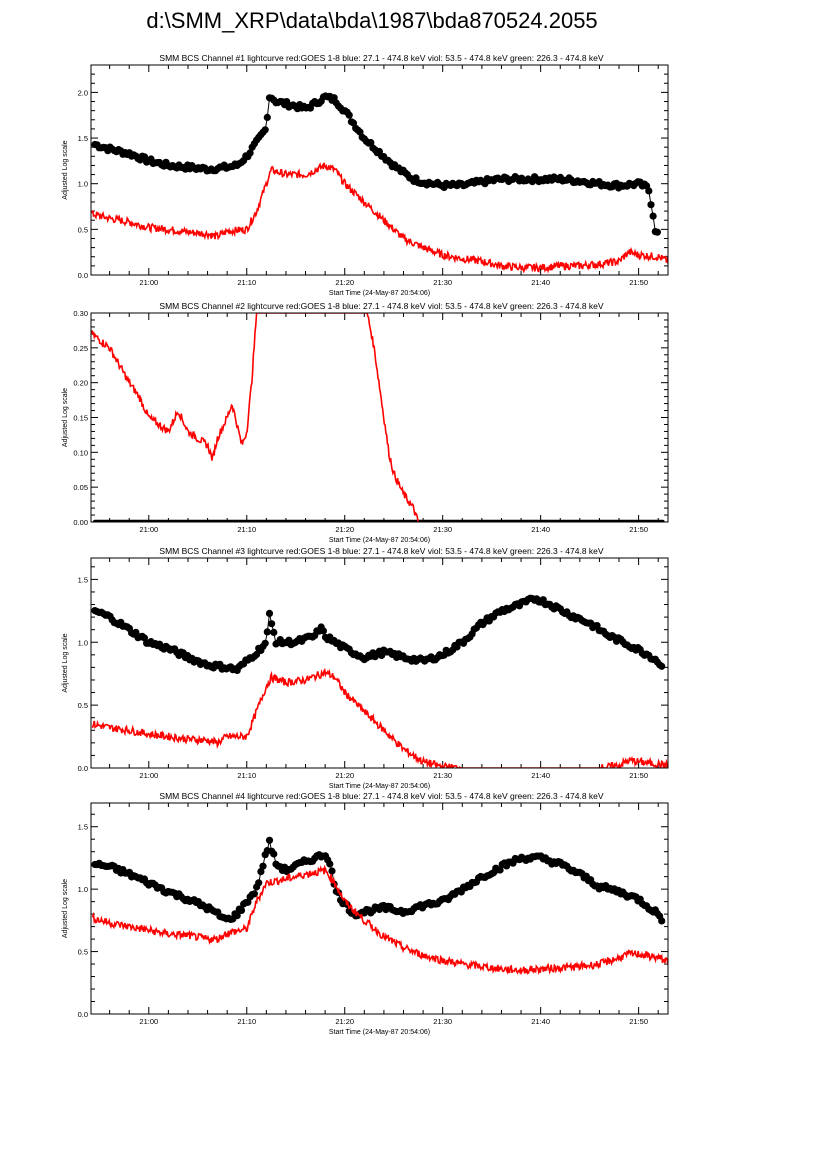 The image size is (826, 1169). Describe the element at coordinates (371, 20) in the screenshot. I see `figure-title: d:\SMM_XRP\data\bda\1987\bda870524.2055` at that location.